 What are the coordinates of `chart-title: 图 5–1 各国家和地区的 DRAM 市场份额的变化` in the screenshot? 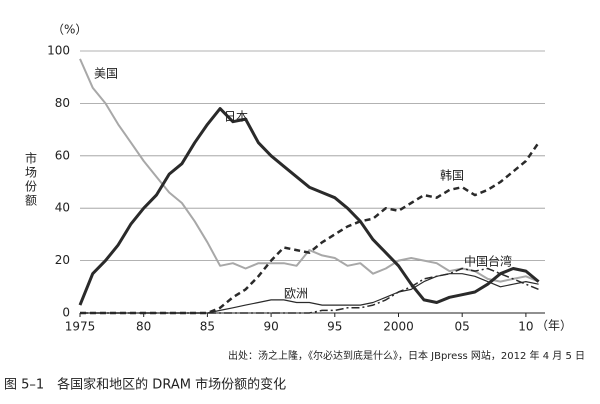 It's located at (145, 385).